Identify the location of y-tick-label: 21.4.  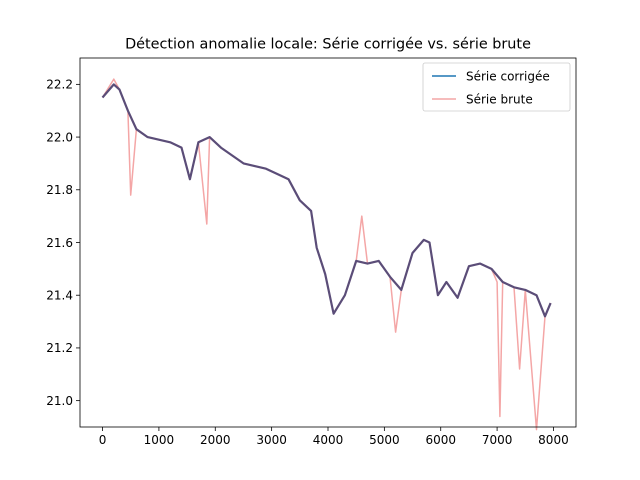
(59, 296).